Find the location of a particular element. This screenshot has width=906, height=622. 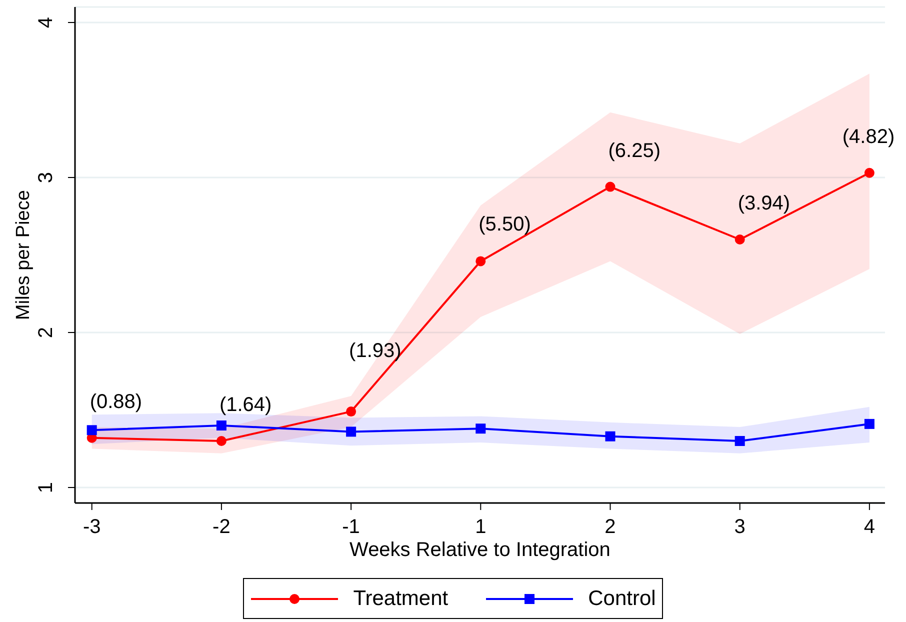

y-axis-title: Miles per Piece is located at coordinates (23, 255).